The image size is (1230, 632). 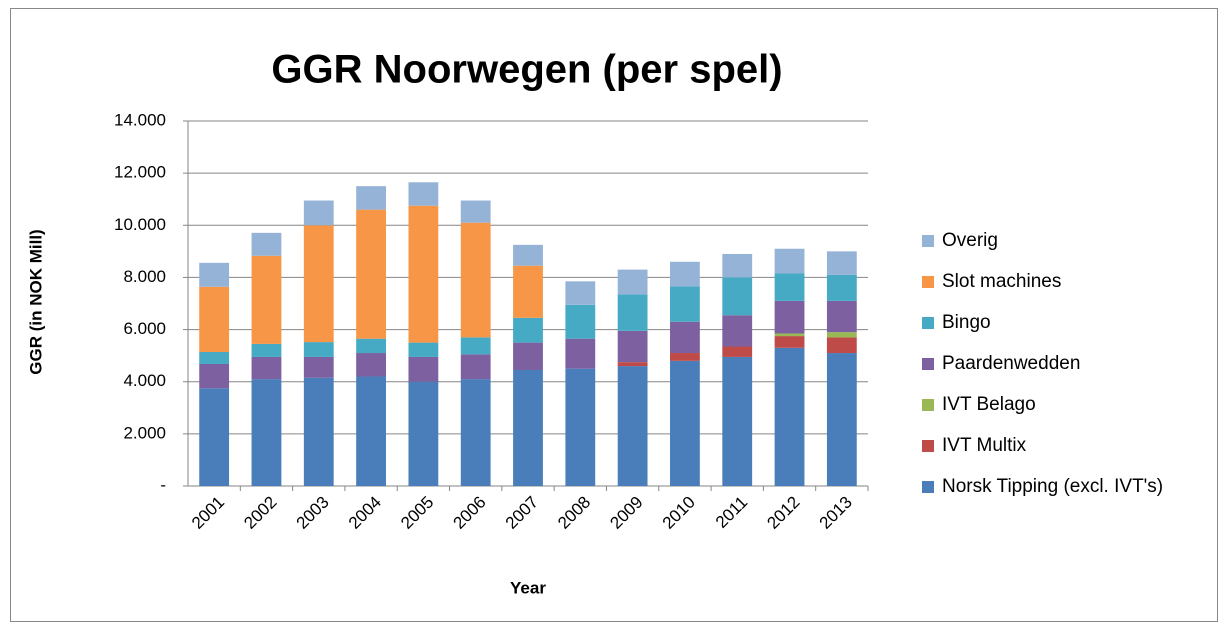 I want to click on y-tick-label: 8.000, so click(x=144, y=276).